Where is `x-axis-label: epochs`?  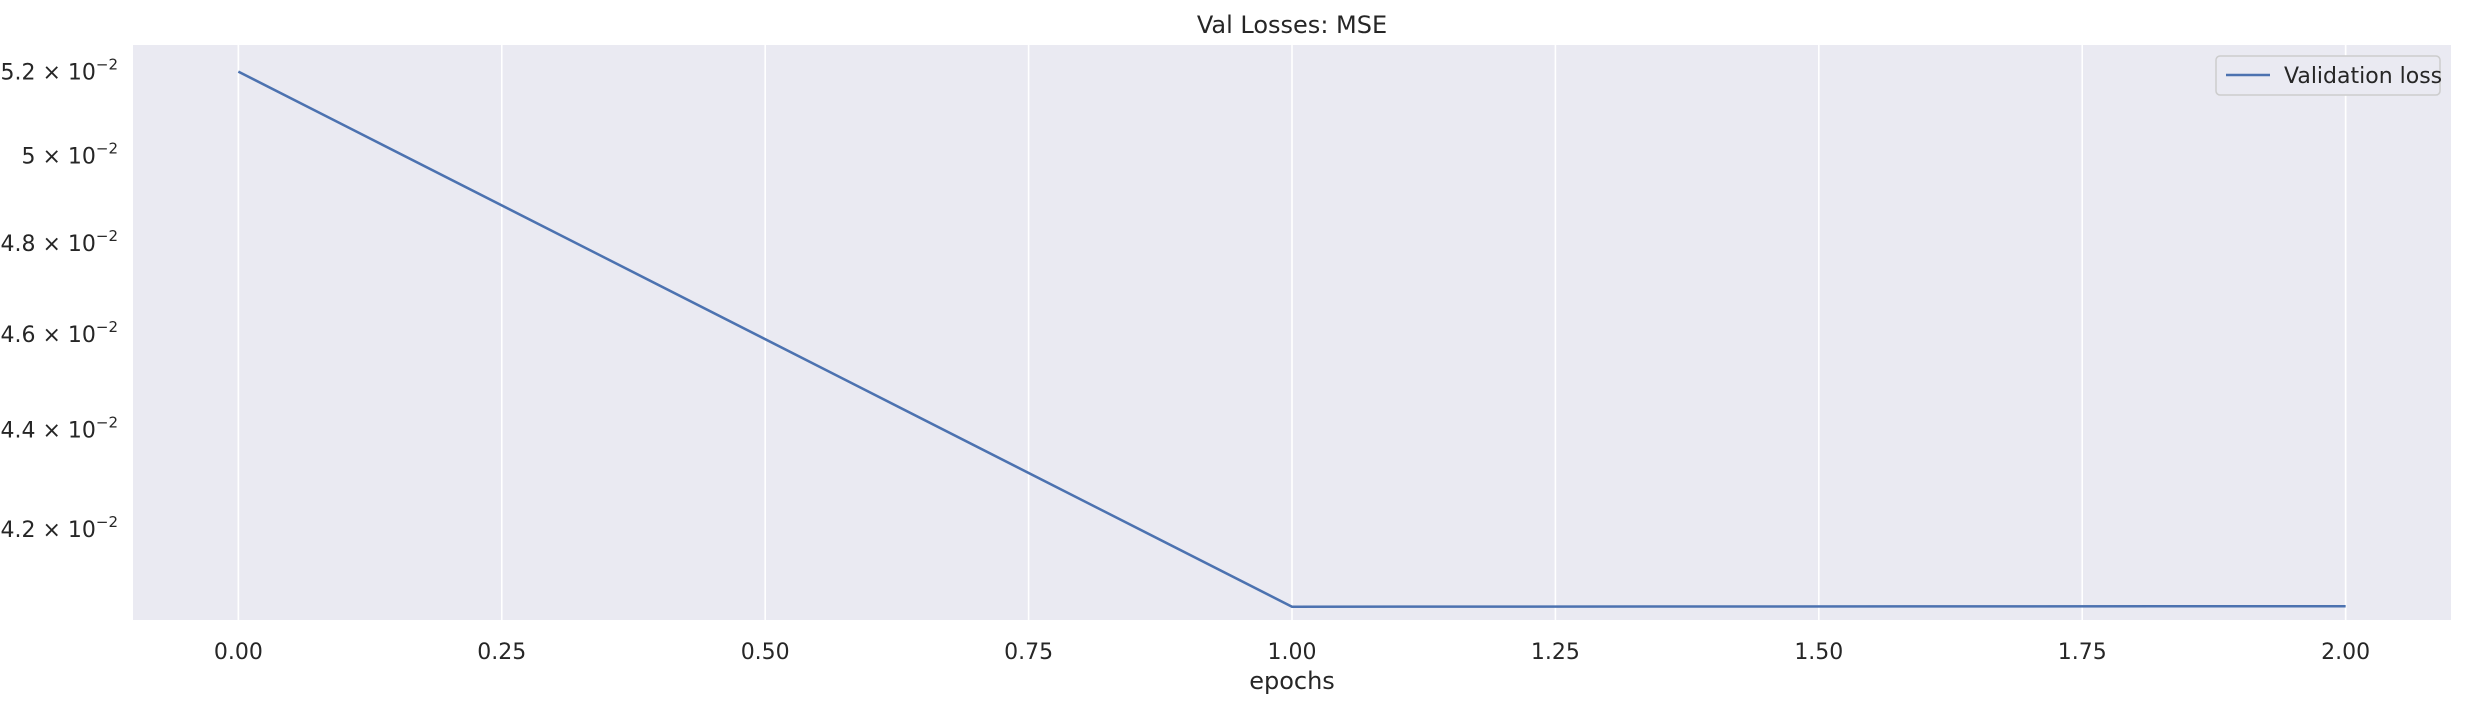 x-axis-label: epochs is located at coordinates (1292, 681).